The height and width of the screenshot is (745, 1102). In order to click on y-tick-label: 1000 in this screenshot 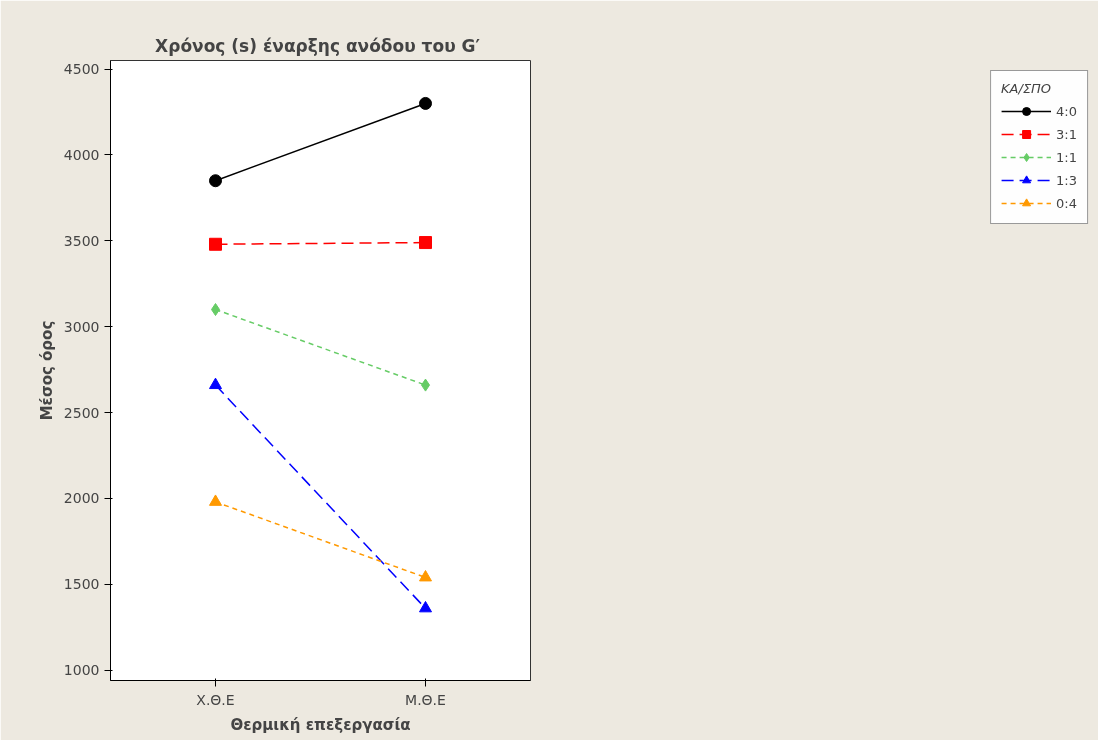, I will do `click(81, 670)`.